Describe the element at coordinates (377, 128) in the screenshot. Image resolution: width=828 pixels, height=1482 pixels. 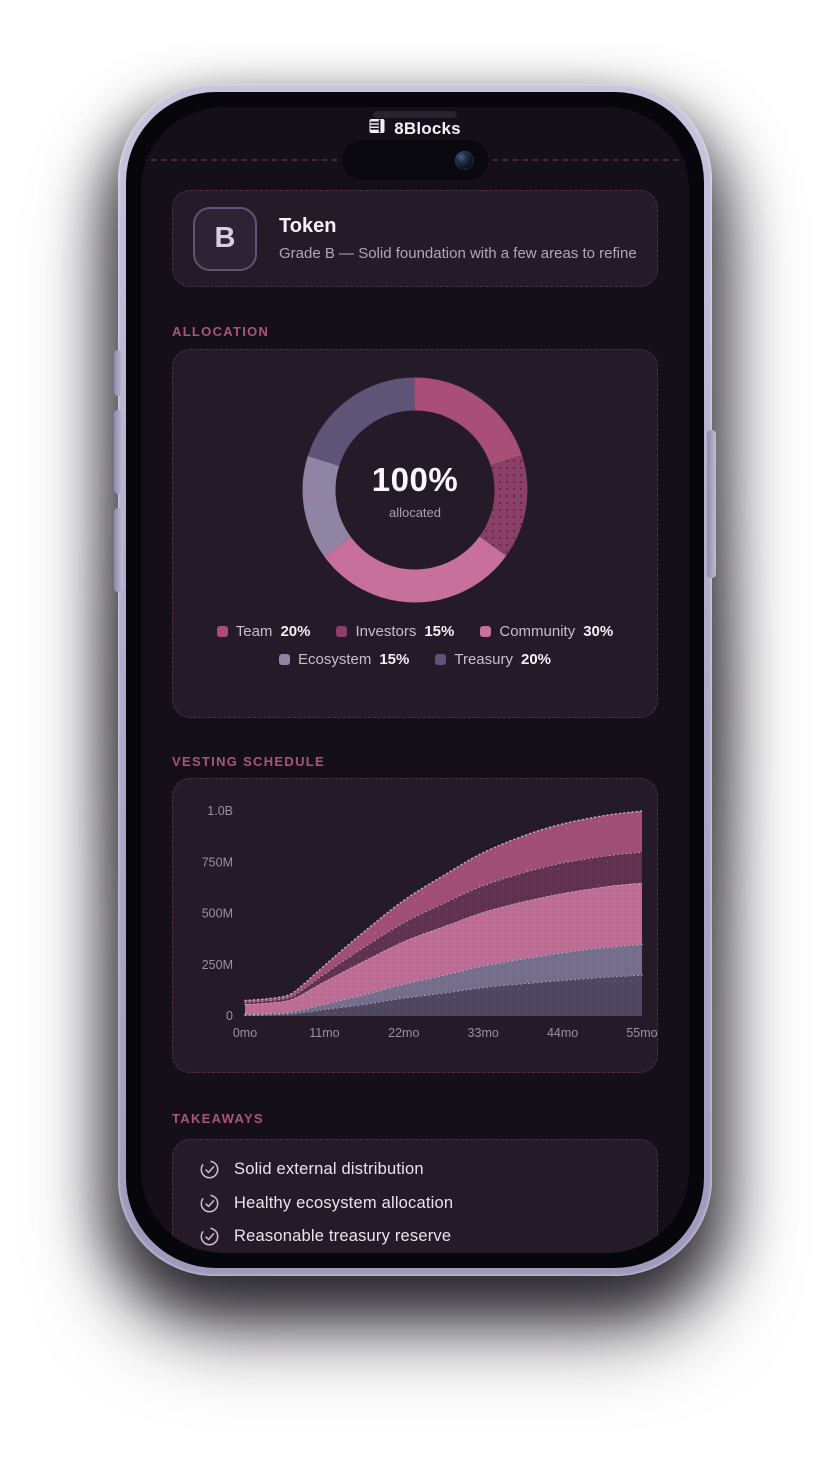
I see `blocks-logo-icon` at that location.